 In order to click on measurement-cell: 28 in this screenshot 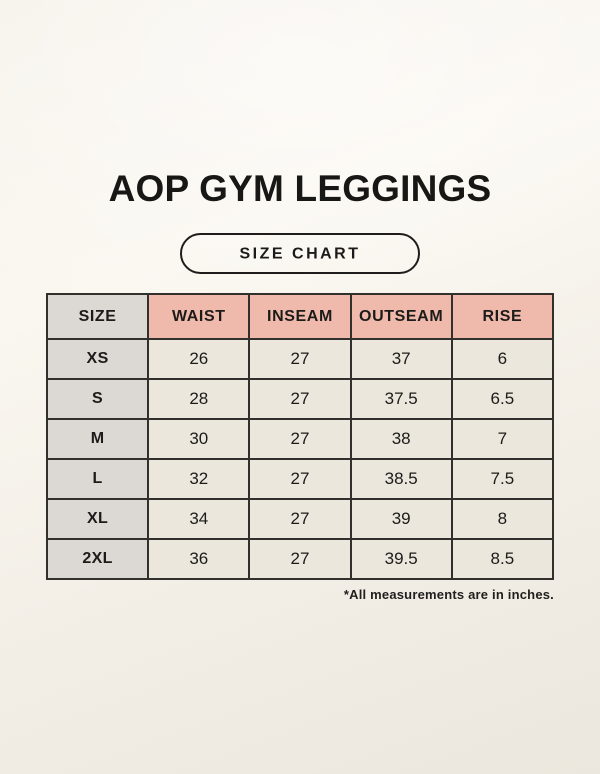, I will do `click(199, 399)`.